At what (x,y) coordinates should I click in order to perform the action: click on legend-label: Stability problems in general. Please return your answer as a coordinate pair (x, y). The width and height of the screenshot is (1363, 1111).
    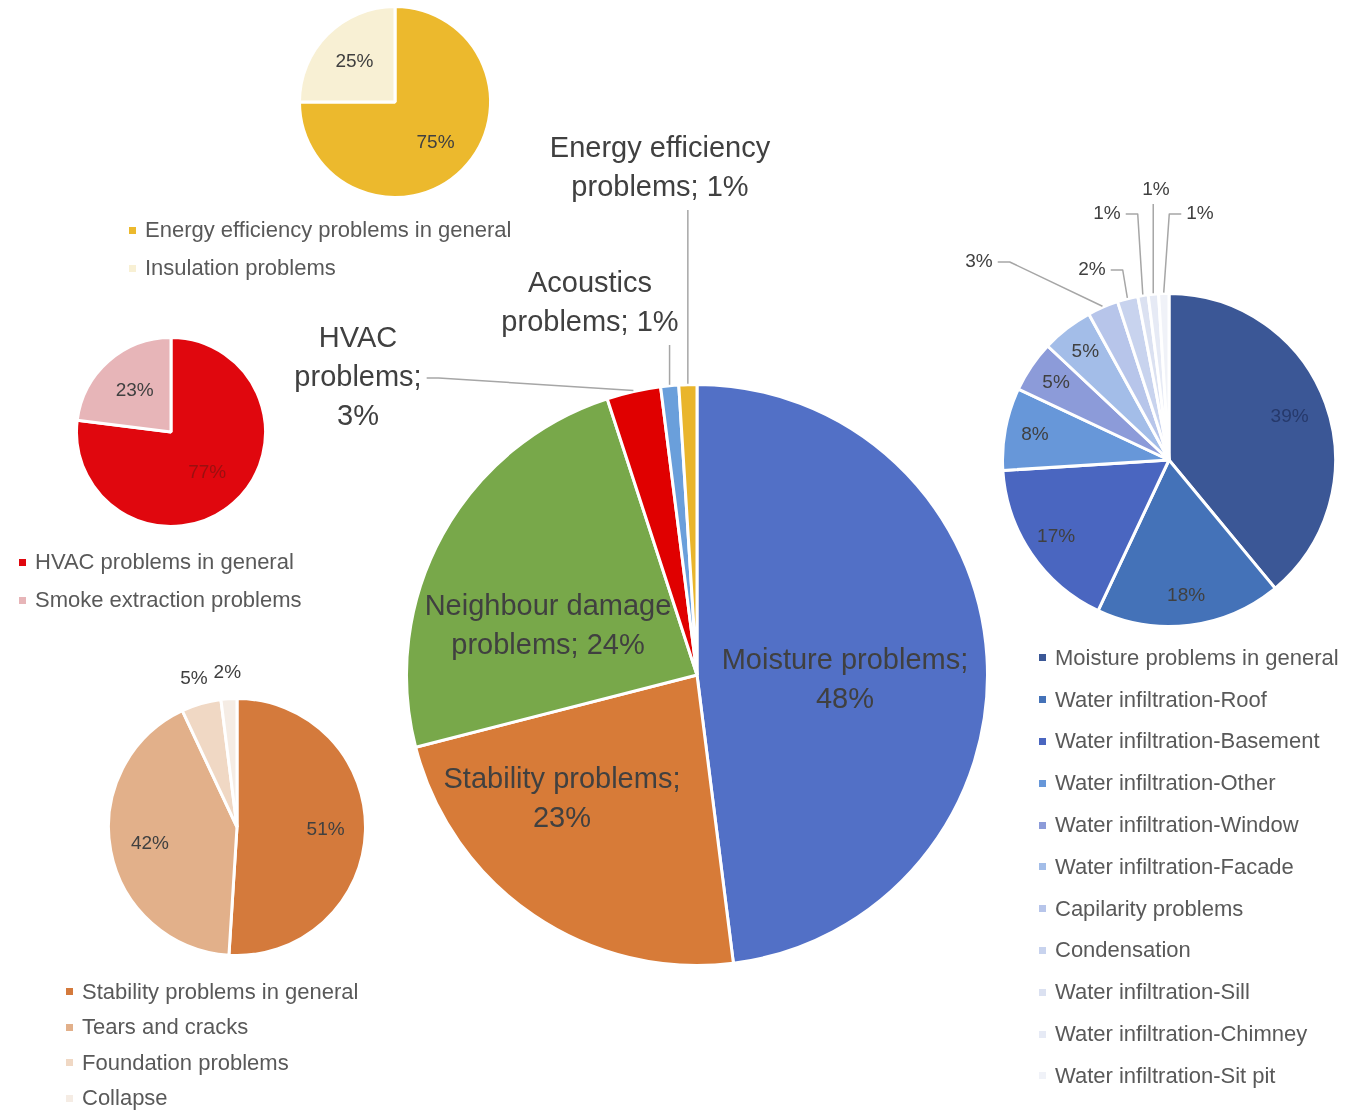
    Looking at the image, I should click on (220, 991).